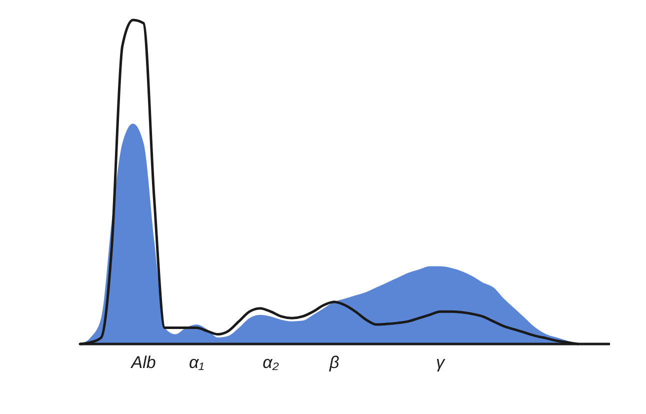 The width and height of the screenshot is (646, 414). Describe the element at coordinates (271, 362) in the screenshot. I see `x-tick-label: α₂` at that location.